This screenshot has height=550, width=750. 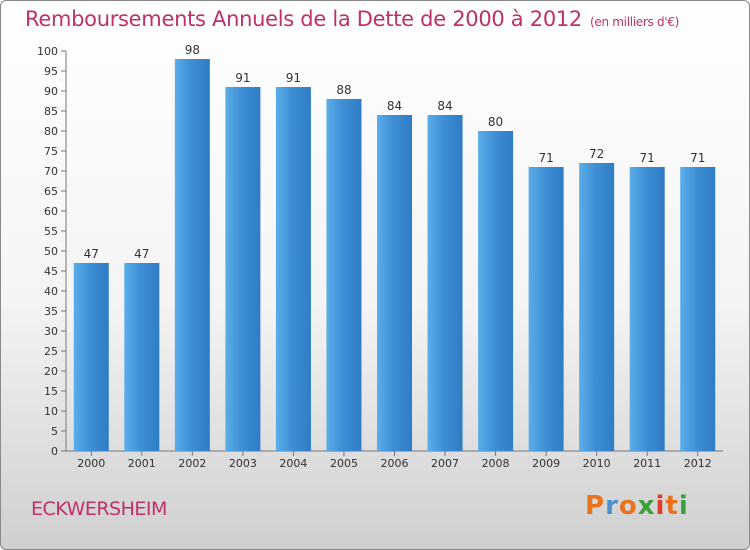 I want to click on y-tick-label: 50, so click(x=51, y=251).